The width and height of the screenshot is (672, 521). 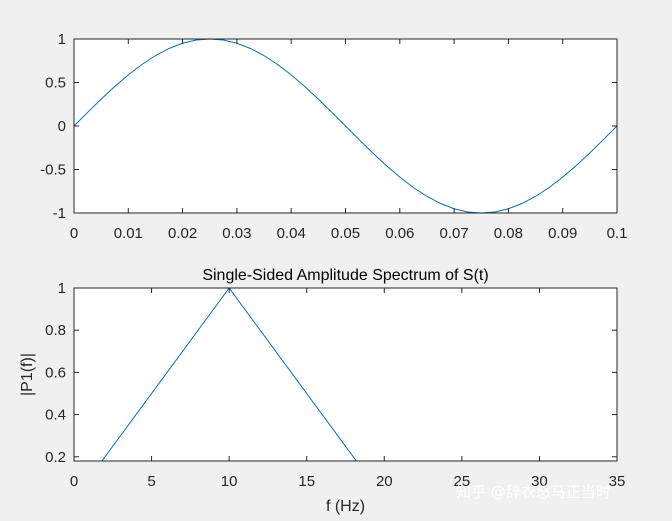 I want to click on y-tick-label: 0.4, so click(x=55, y=415).